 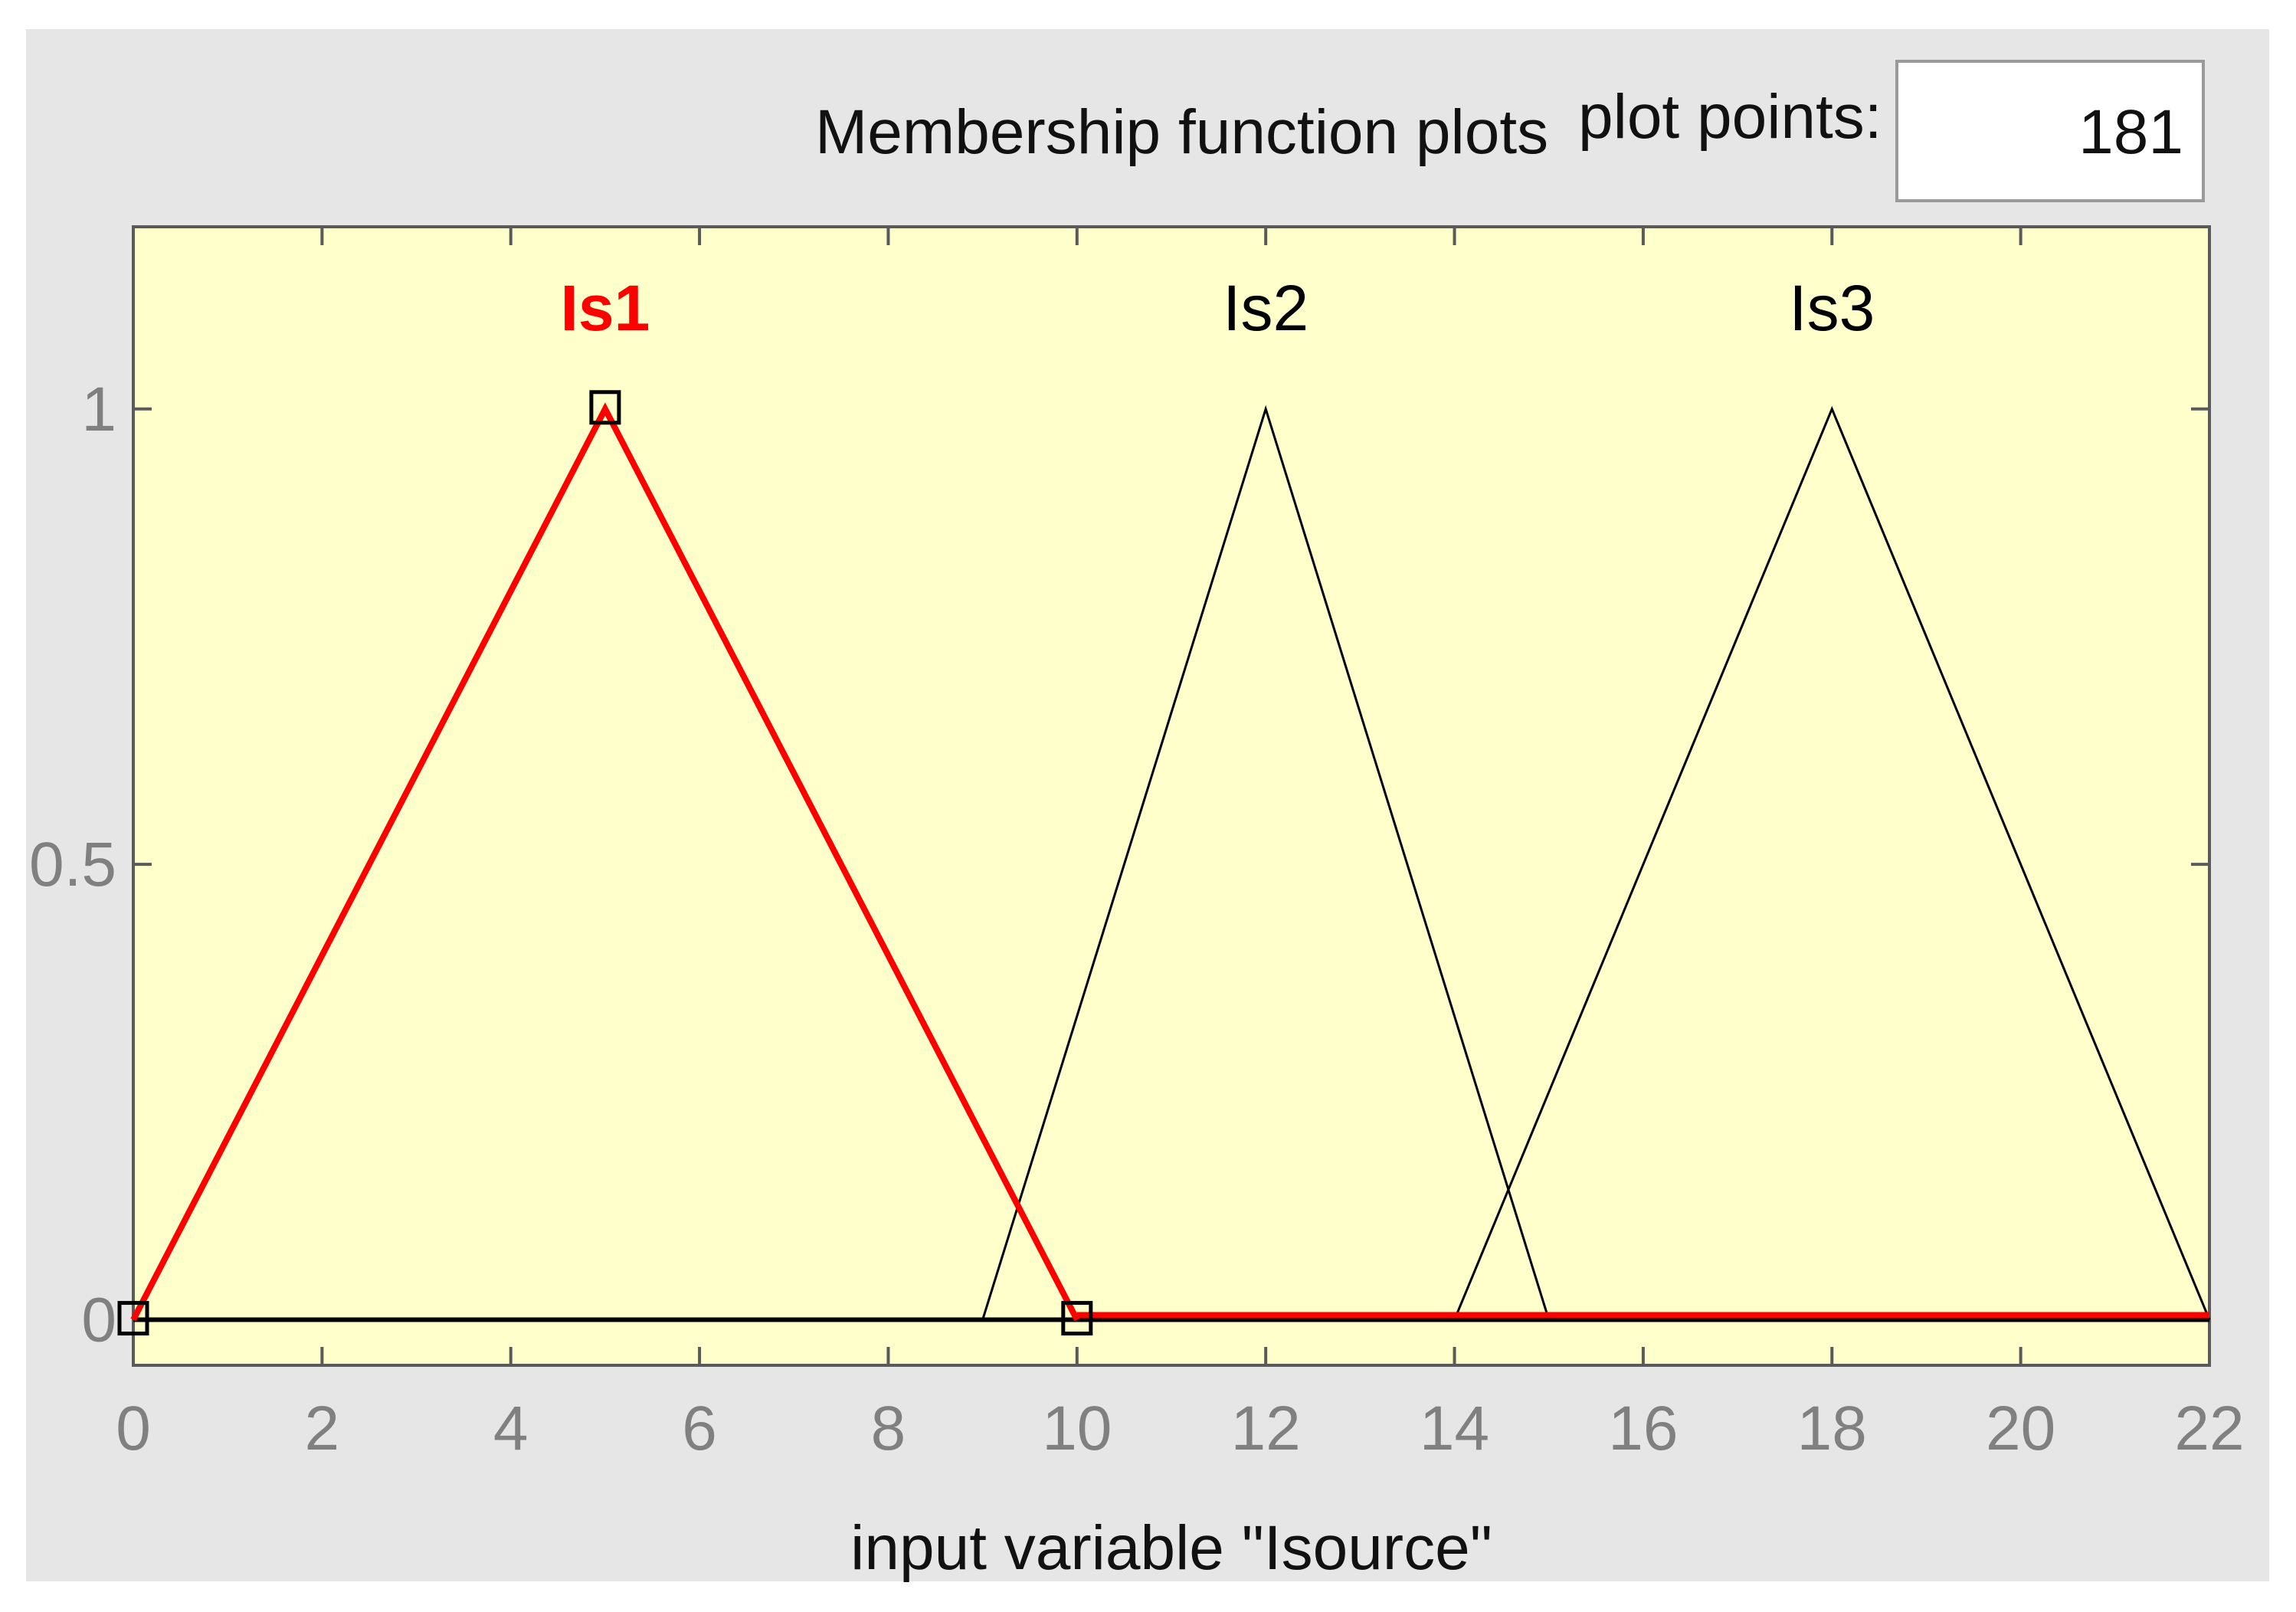 I want to click on x-axis-label: input variable "Isource", so click(x=1171, y=1548).